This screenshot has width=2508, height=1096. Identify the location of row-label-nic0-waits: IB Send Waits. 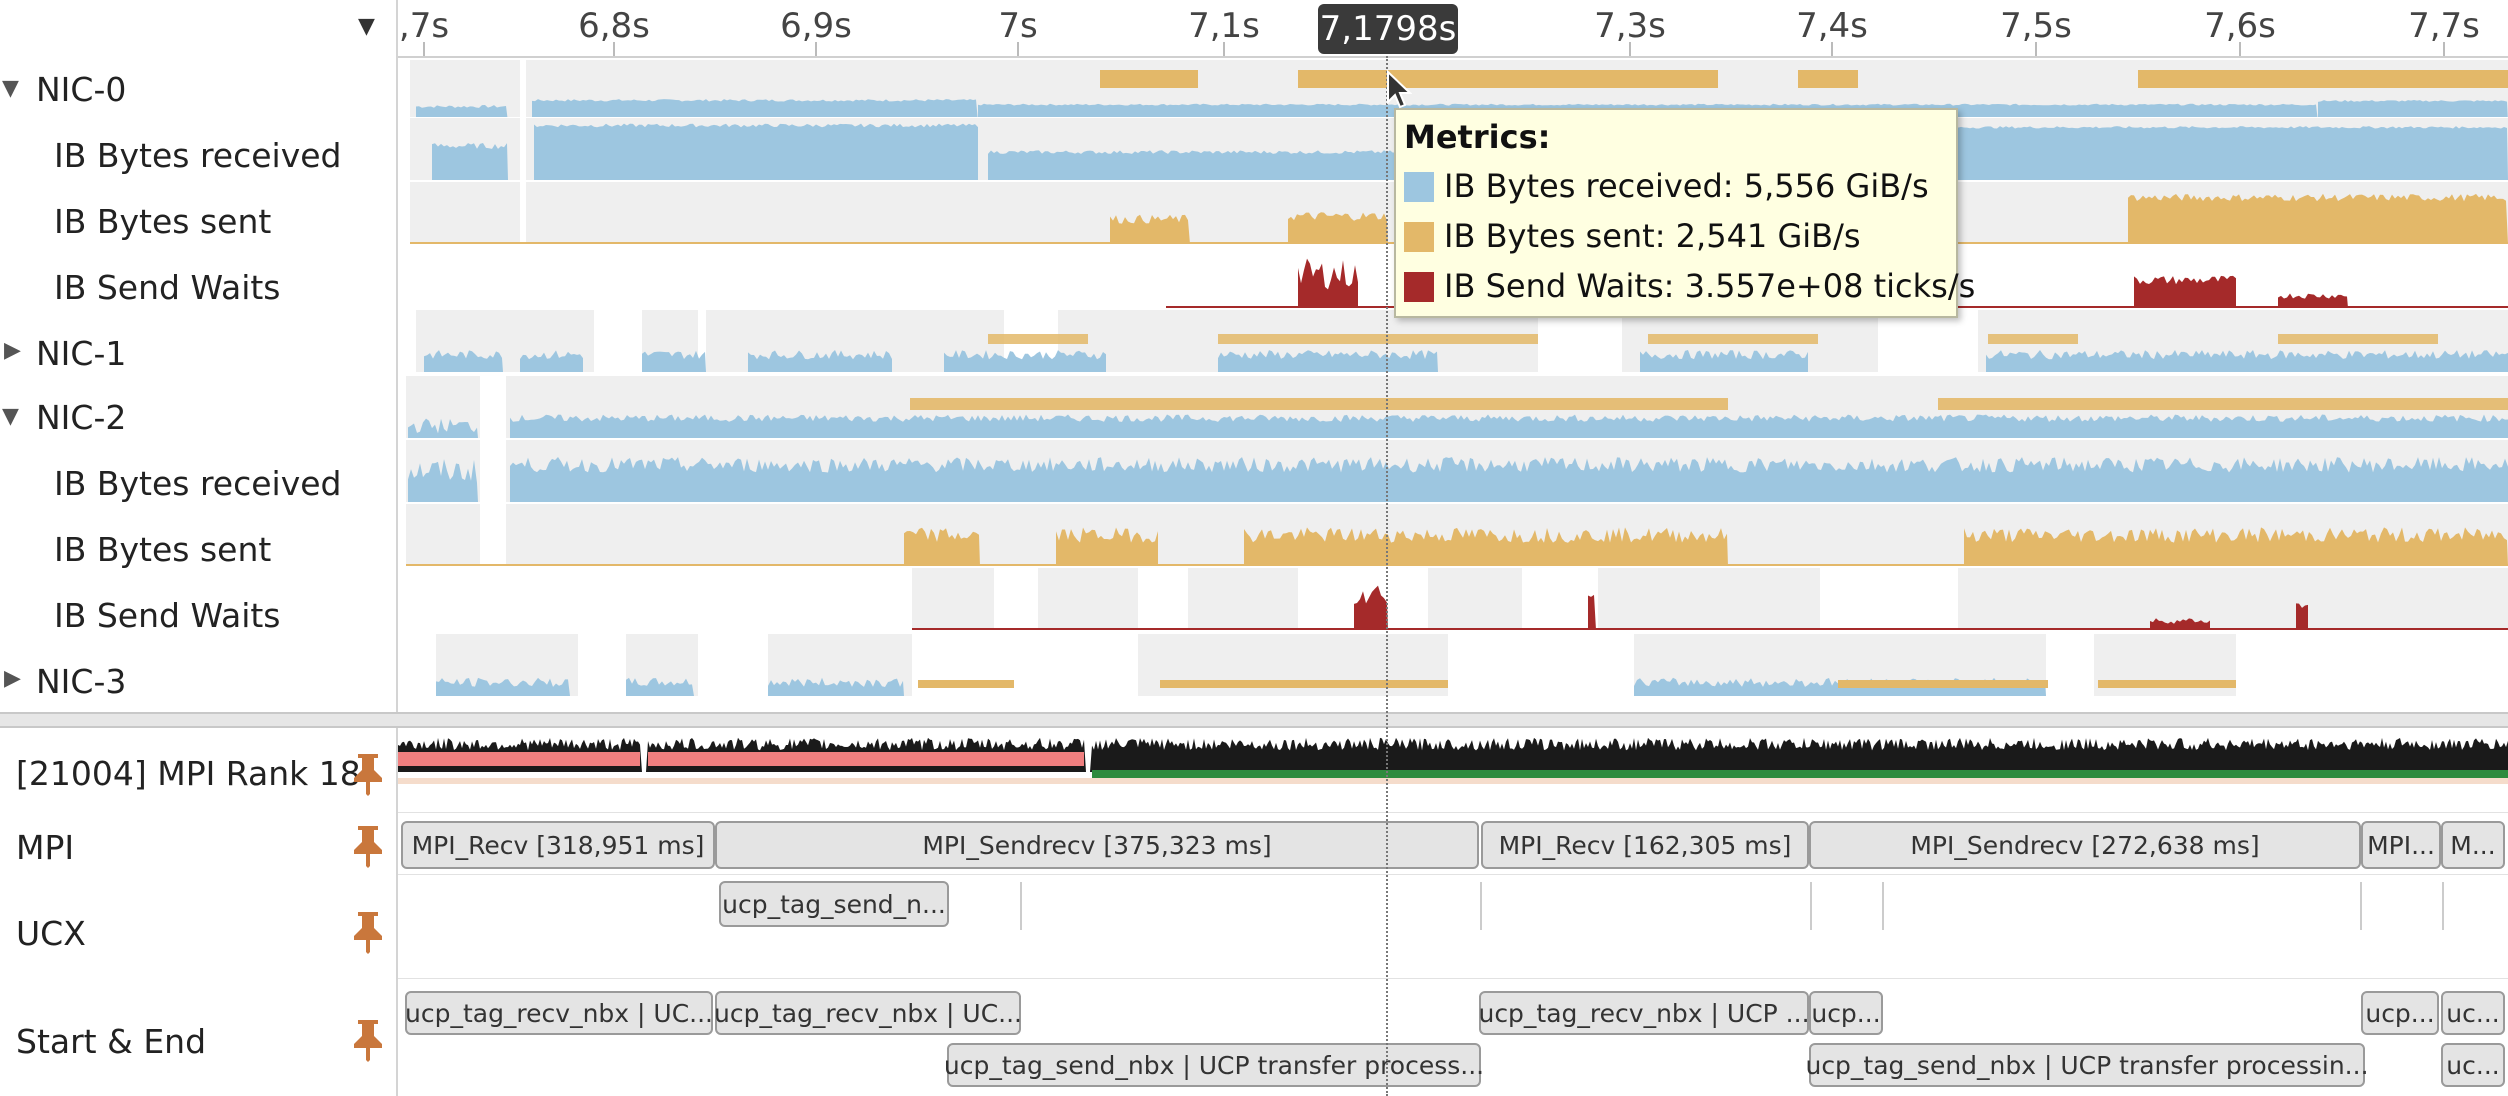
(167, 287).